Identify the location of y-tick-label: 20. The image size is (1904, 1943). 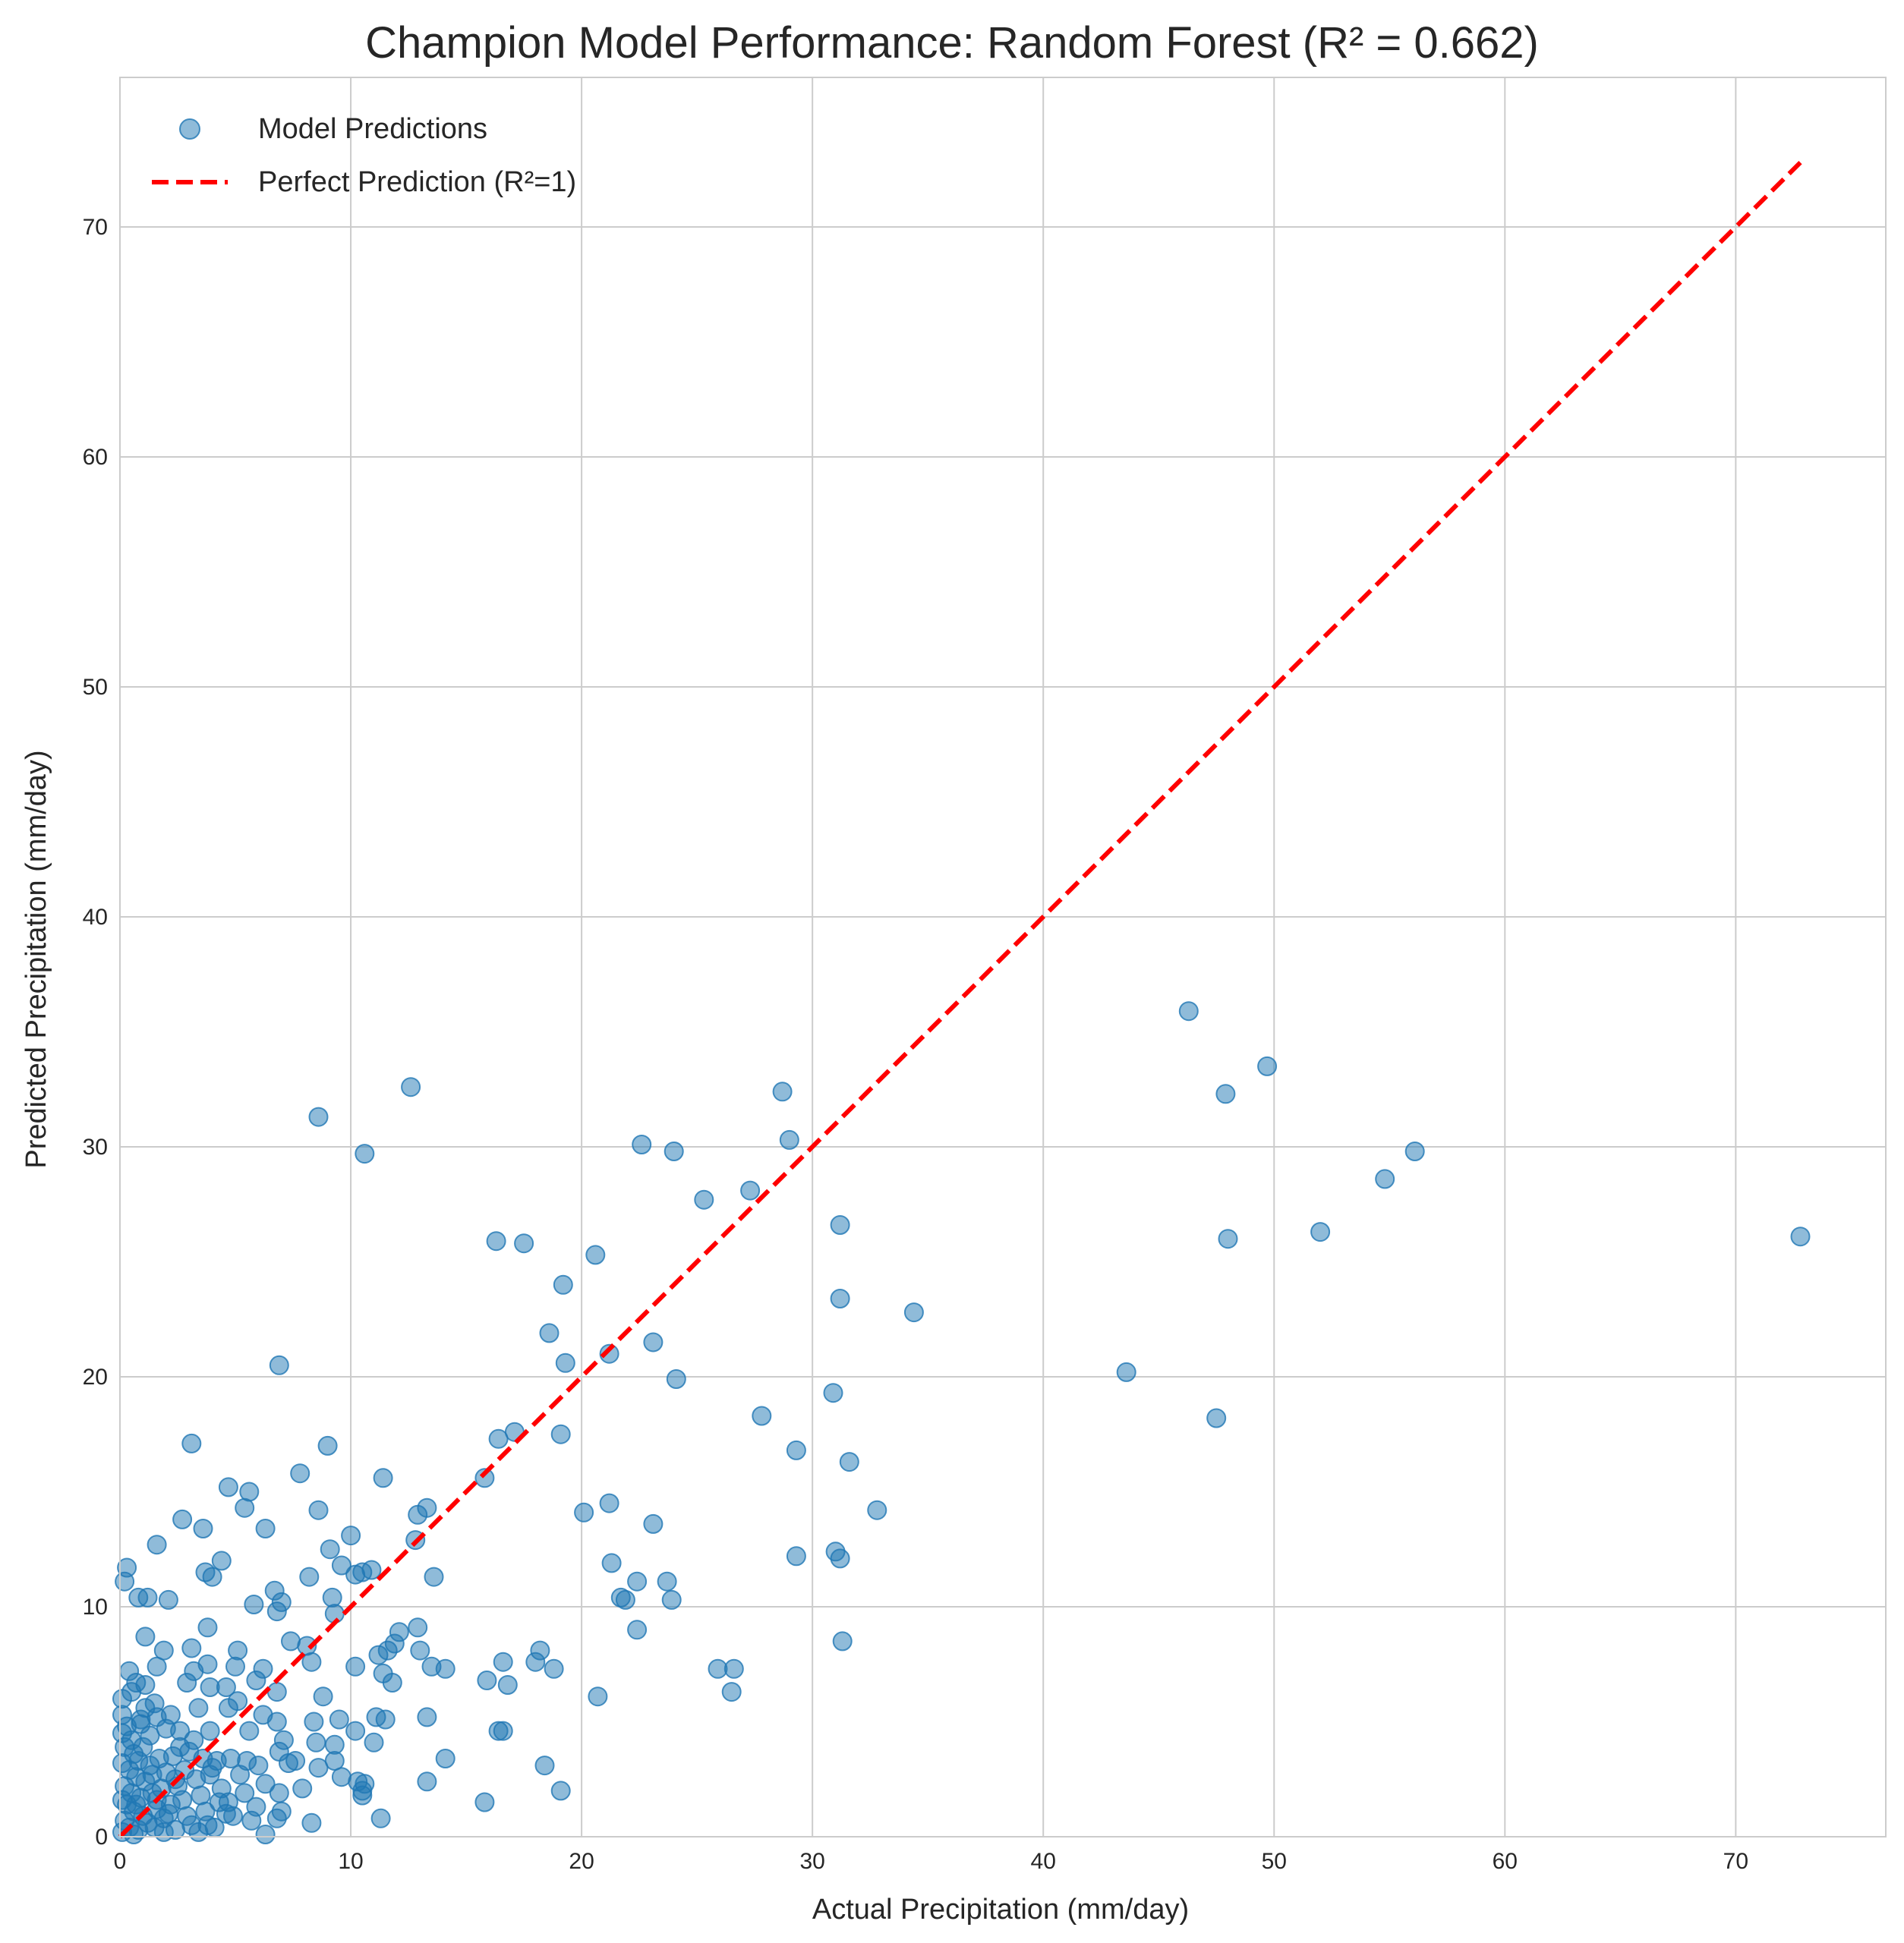
(95, 1377).